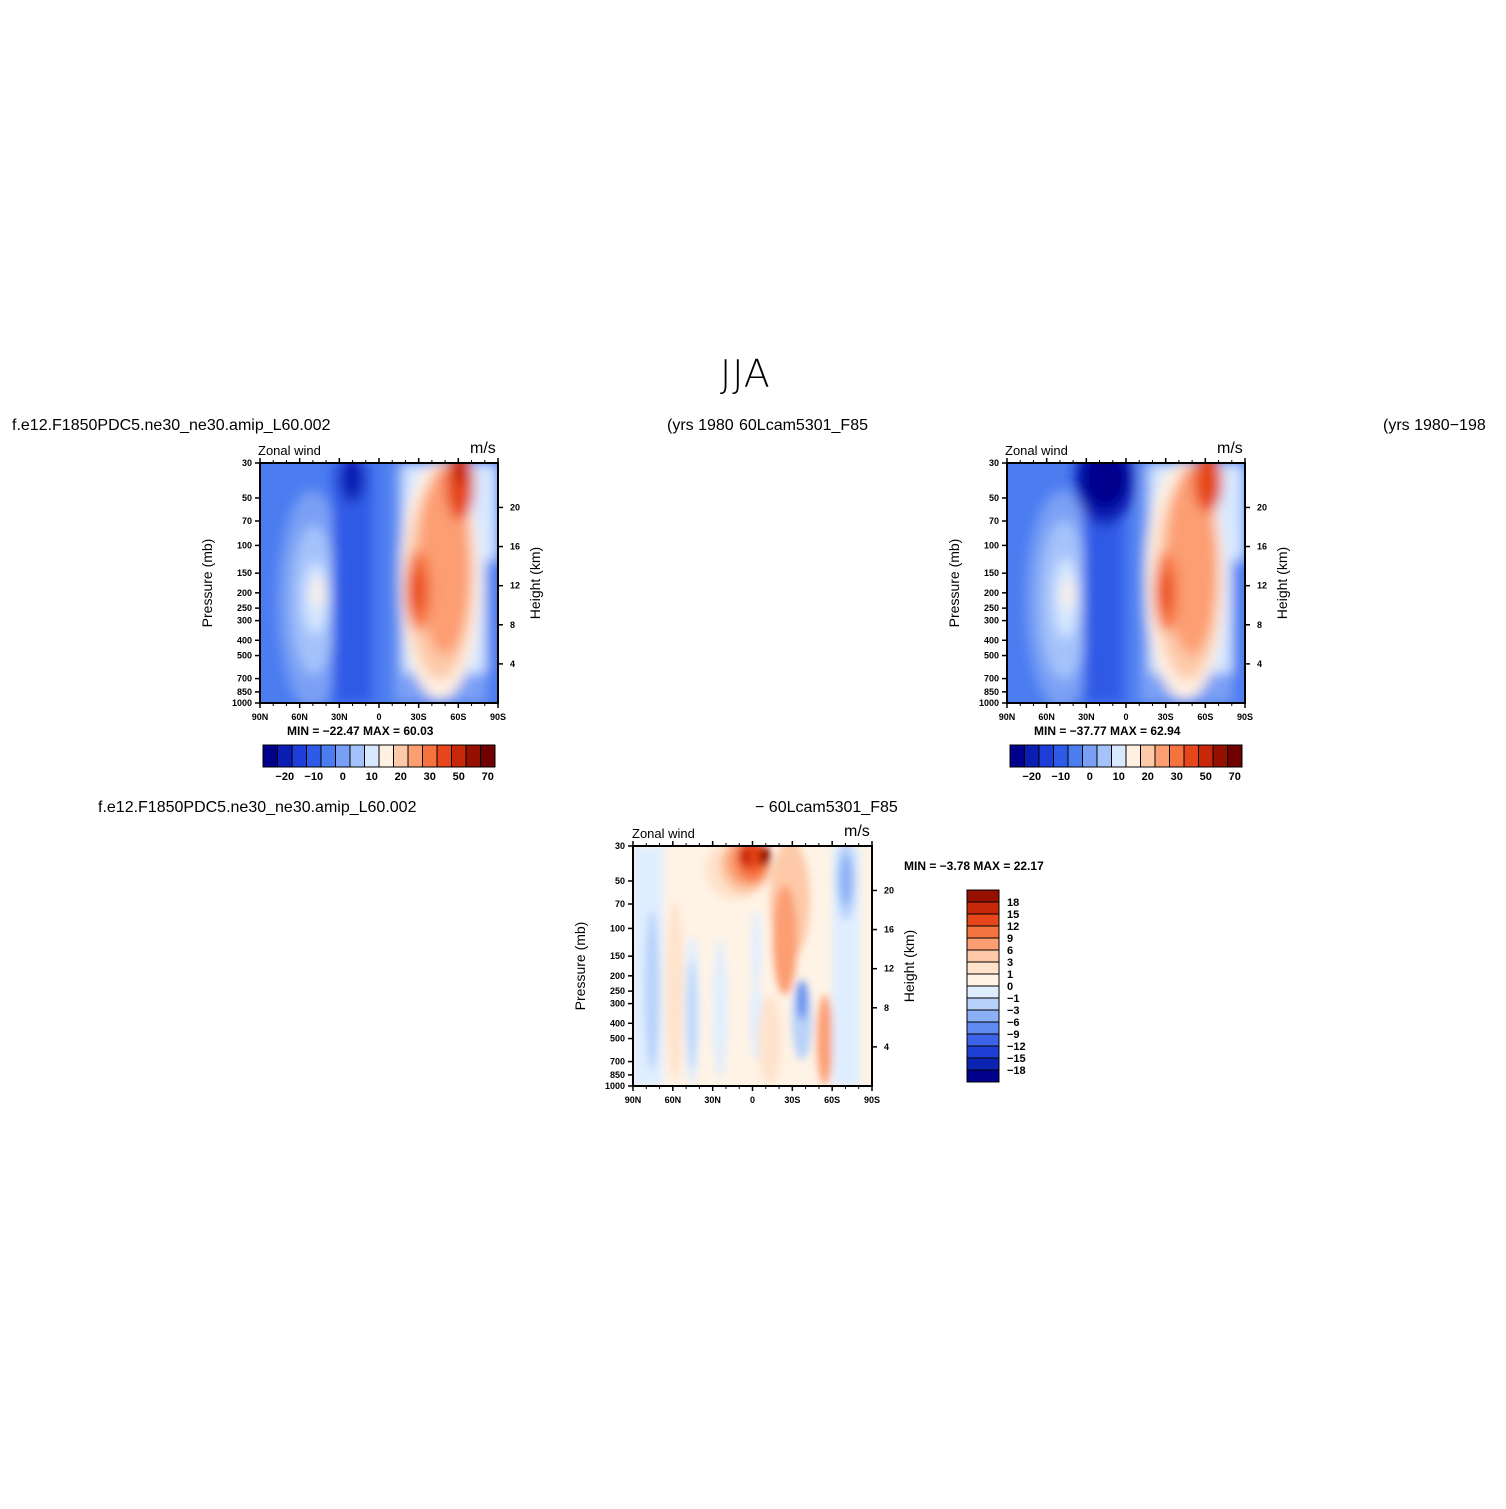  What do you see at coordinates (617, 956) in the screenshot?
I see `panel3-ytick-label: 150` at bounding box center [617, 956].